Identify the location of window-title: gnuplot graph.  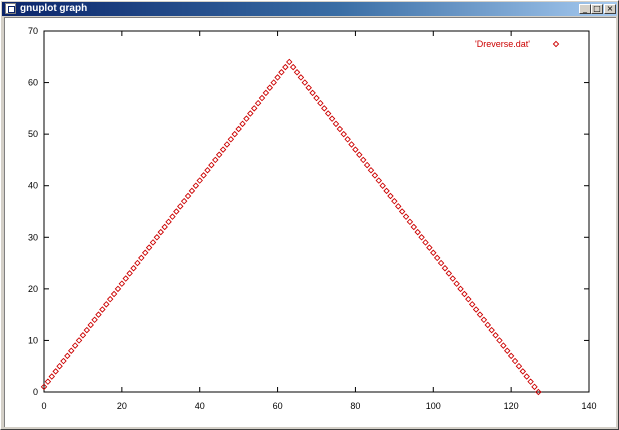
(54, 8).